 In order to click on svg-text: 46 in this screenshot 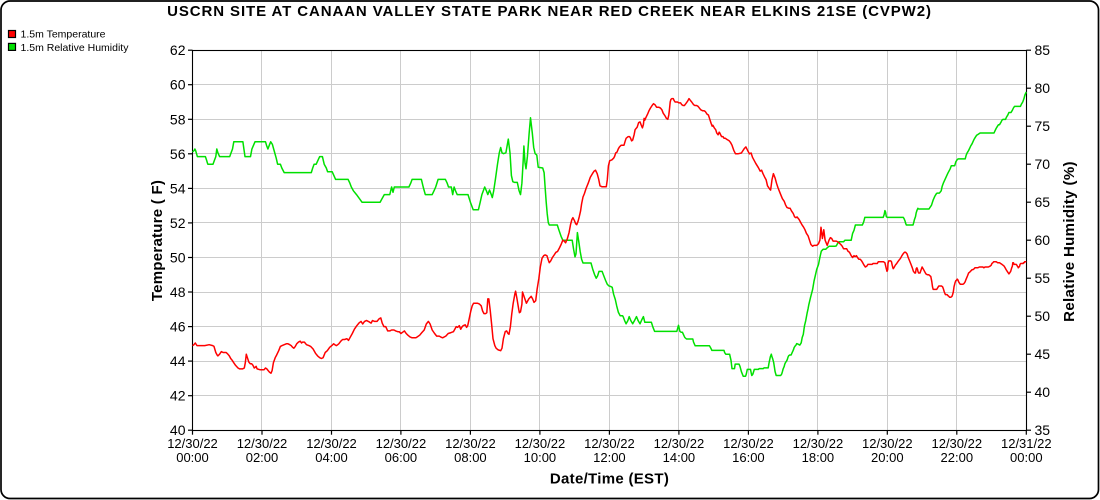, I will do `click(178, 327)`.